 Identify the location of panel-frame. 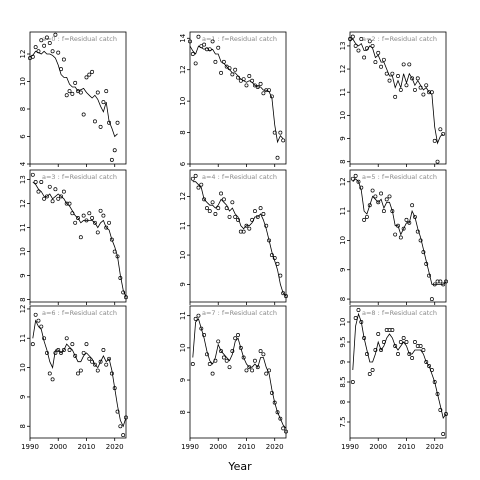
(78, 236).